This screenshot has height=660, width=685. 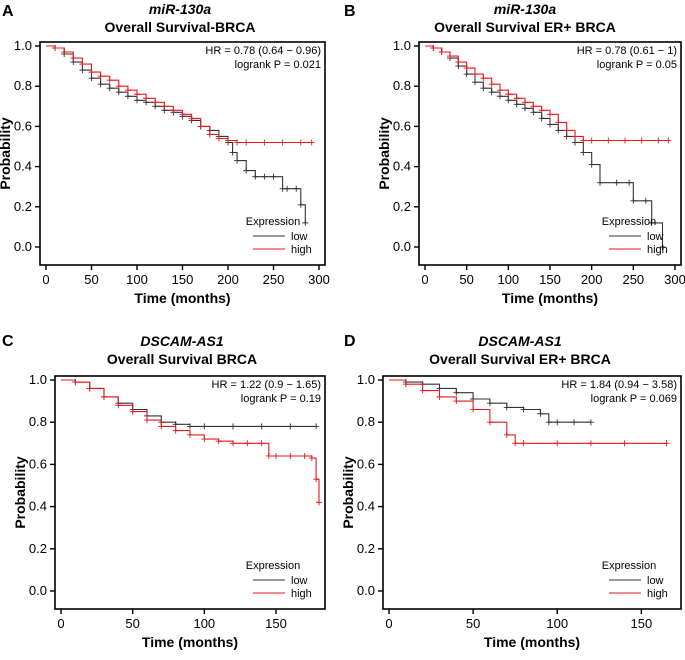 I want to click on x-tick-label: 200, so click(x=228, y=279).